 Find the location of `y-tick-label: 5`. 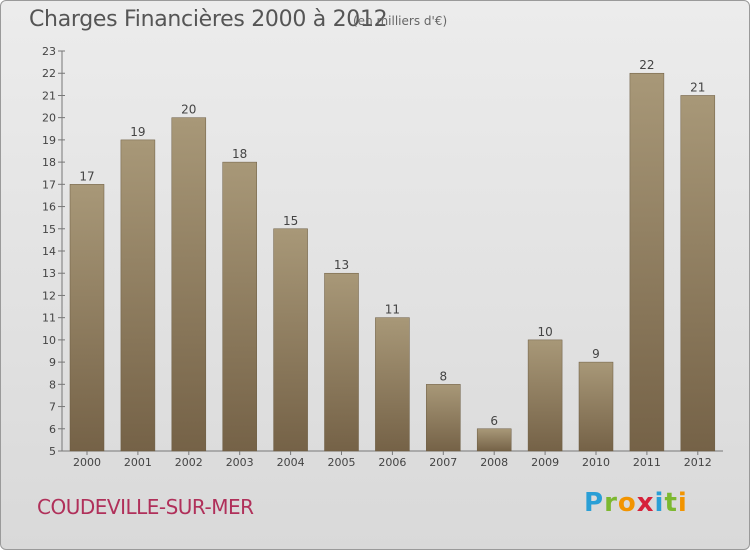

y-tick-label: 5 is located at coordinates (52, 451).